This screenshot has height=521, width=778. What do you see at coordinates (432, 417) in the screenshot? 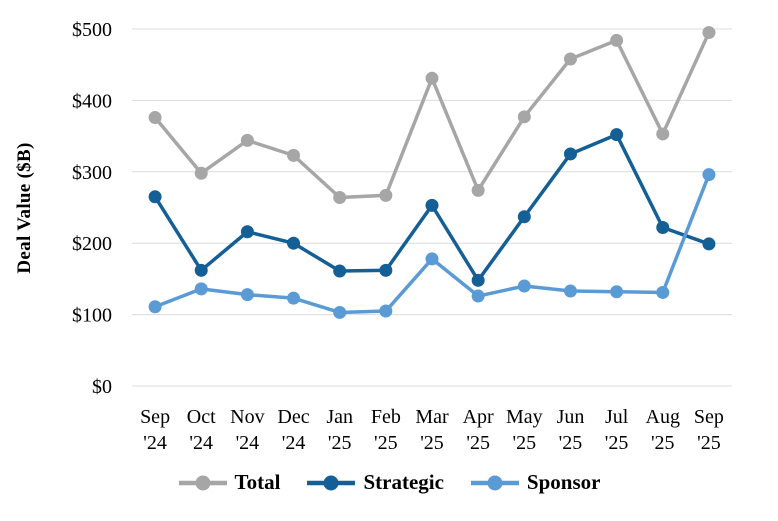
I see `x-tick-month: Mar` at bounding box center [432, 417].